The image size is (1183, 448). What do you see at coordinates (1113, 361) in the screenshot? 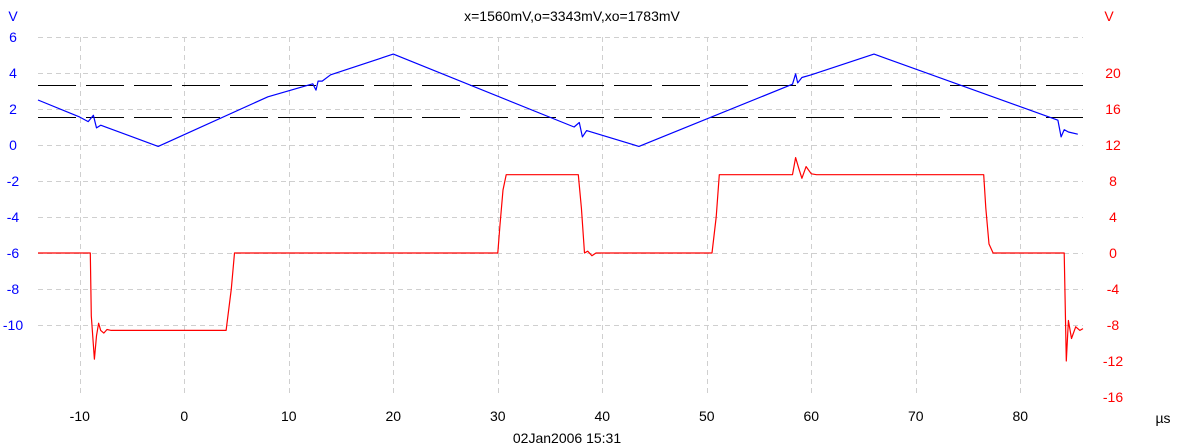
I see `right-tick-label-8: -12` at bounding box center [1113, 361].